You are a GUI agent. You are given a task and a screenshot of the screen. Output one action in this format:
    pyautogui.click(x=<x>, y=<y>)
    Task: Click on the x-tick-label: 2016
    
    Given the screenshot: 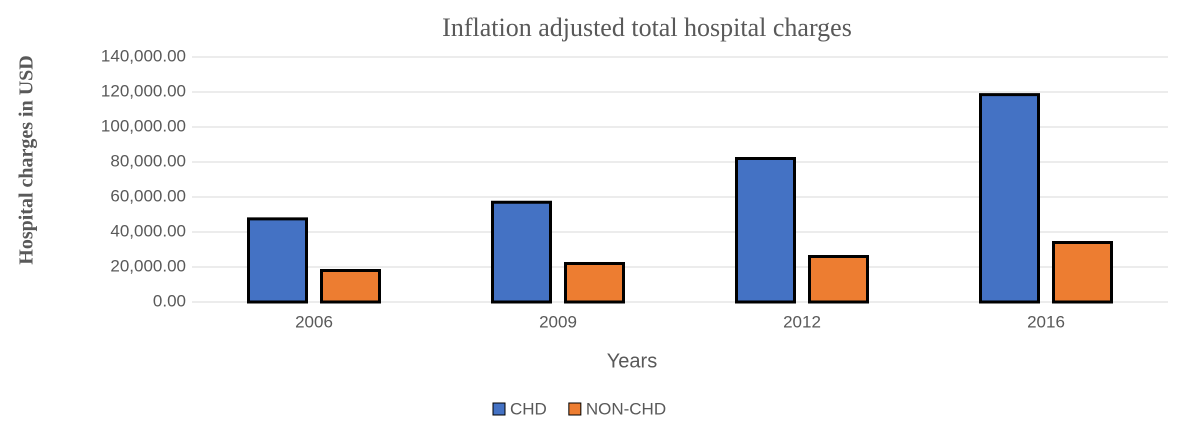 What is the action you would take?
    pyautogui.click(x=1046, y=321)
    